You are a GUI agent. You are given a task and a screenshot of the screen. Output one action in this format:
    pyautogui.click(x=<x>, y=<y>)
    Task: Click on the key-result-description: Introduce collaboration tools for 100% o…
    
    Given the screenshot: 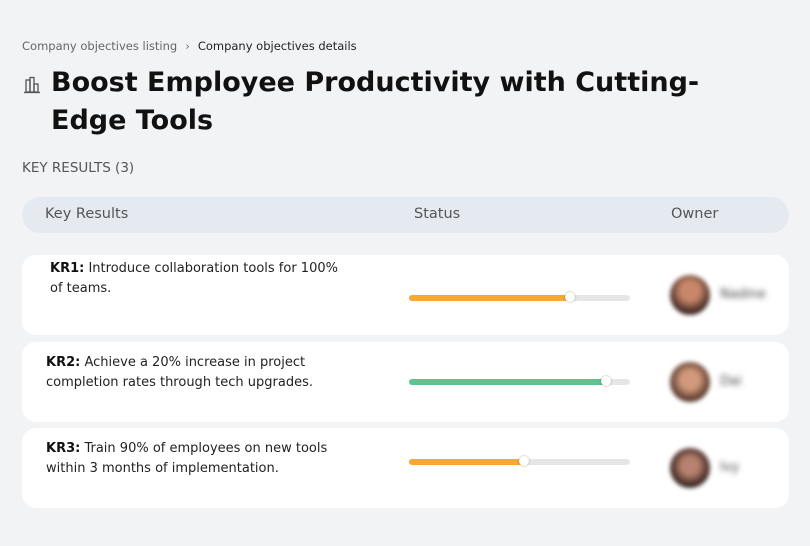 What is the action you would take?
    pyautogui.click(x=194, y=278)
    